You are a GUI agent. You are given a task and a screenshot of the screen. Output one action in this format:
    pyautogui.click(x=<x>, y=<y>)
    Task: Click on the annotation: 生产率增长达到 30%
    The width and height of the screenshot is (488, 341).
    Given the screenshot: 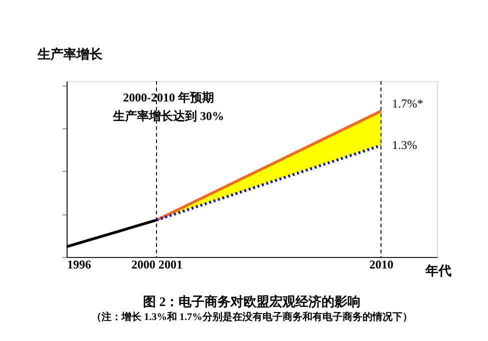 What is the action you would take?
    pyautogui.click(x=168, y=115)
    